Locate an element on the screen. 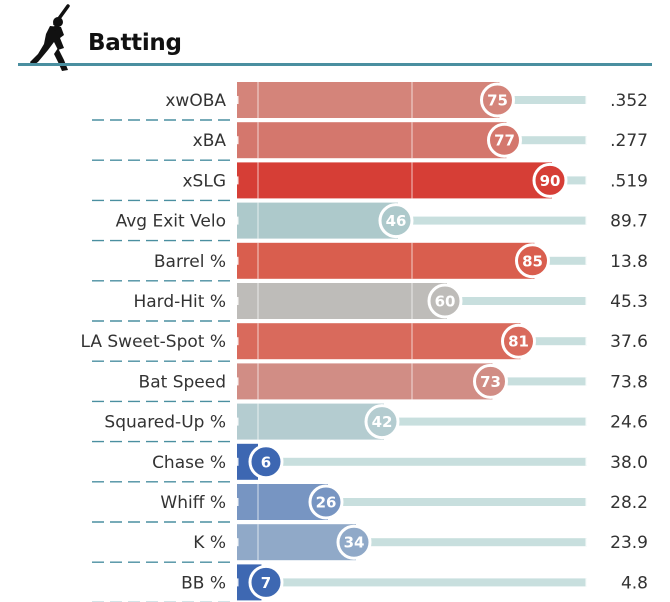 The image size is (670, 602). stat-value: 73.8 is located at coordinates (629, 382).